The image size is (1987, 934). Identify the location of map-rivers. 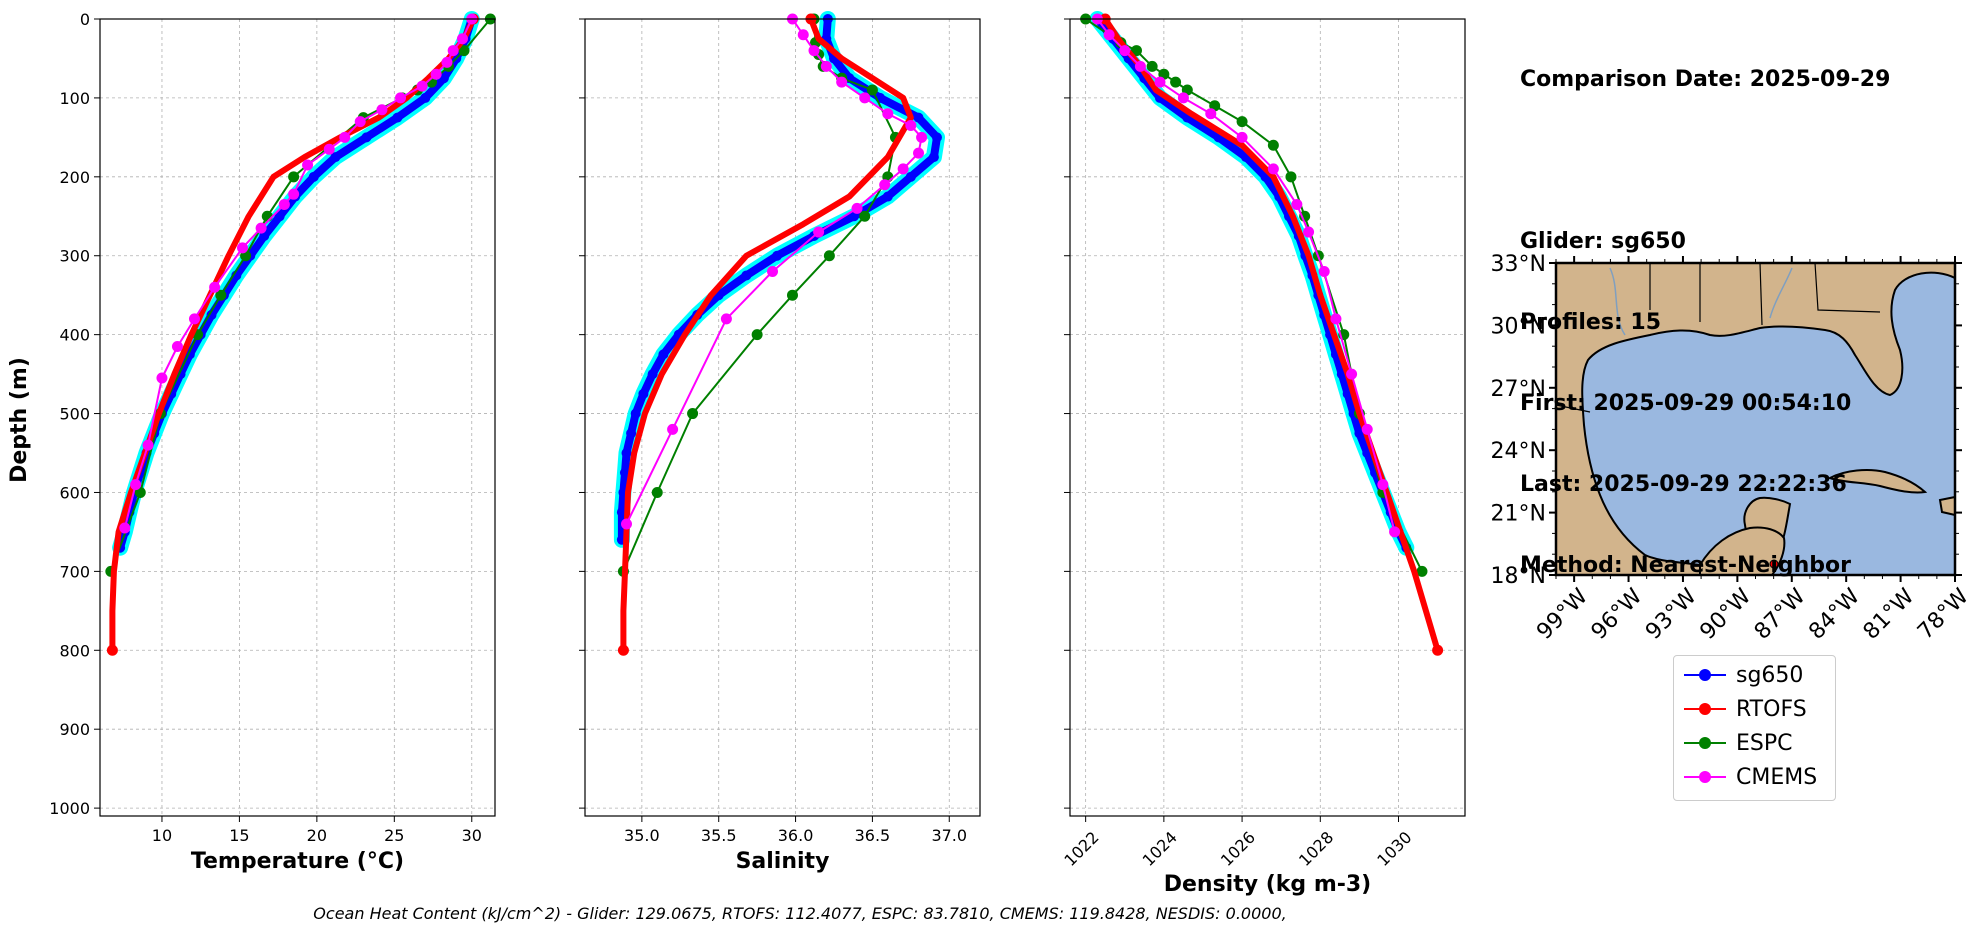
(1701, 301).